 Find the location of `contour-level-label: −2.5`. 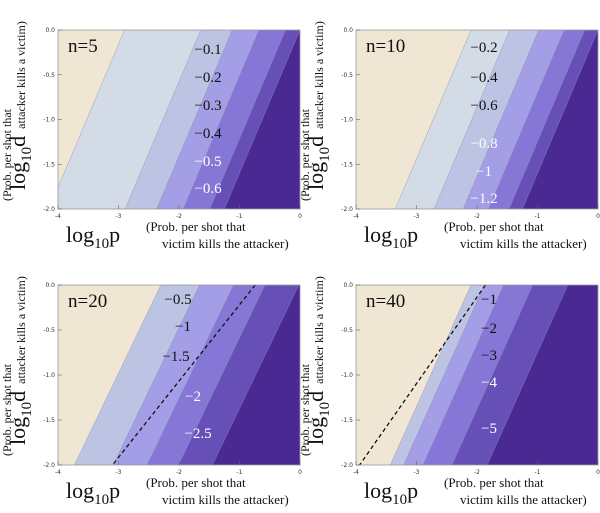

contour-level-label: −2.5 is located at coordinates (197, 434).